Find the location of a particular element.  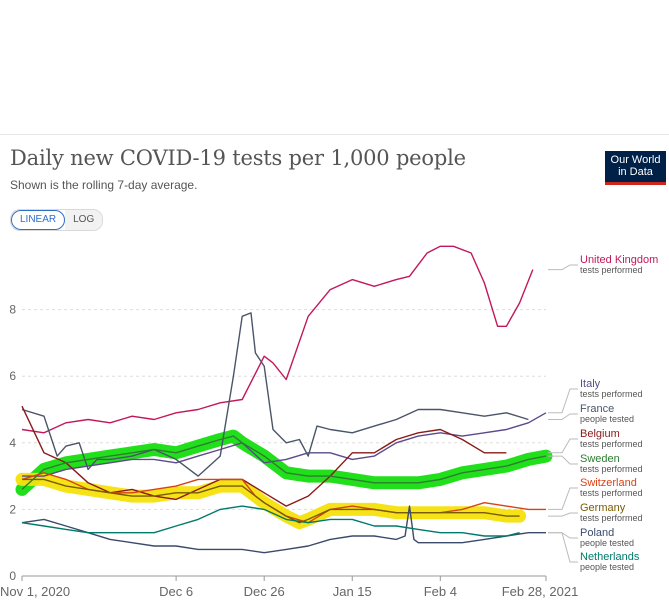

legend-label-netherlands: Netherlands is located at coordinates (610, 557).